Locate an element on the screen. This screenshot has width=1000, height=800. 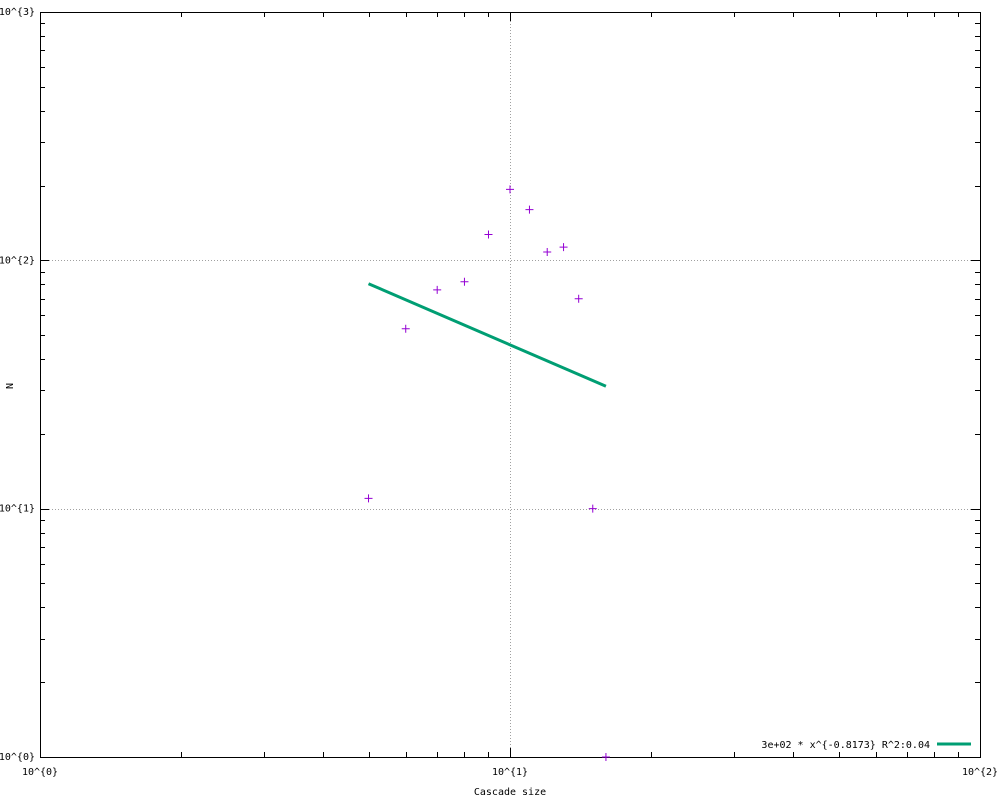
fit-line is located at coordinates (487, 335).